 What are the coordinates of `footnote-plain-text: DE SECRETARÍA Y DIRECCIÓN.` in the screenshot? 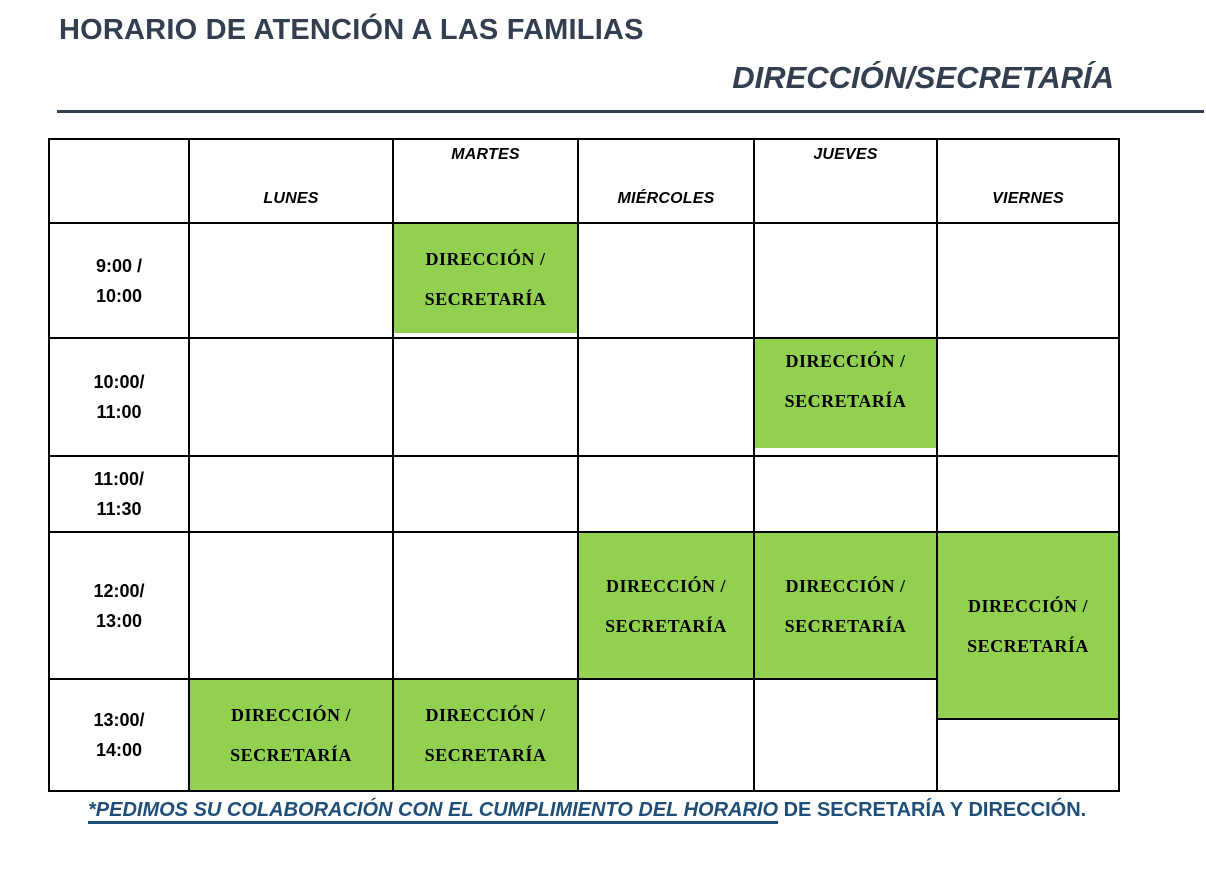 It's located at (932, 810).